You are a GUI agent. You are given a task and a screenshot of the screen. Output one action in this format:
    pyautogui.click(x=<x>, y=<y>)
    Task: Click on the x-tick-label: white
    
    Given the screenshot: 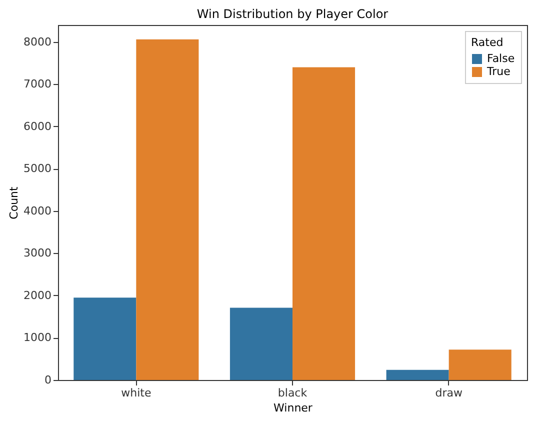 What is the action you would take?
    pyautogui.click(x=136, y=393)
    